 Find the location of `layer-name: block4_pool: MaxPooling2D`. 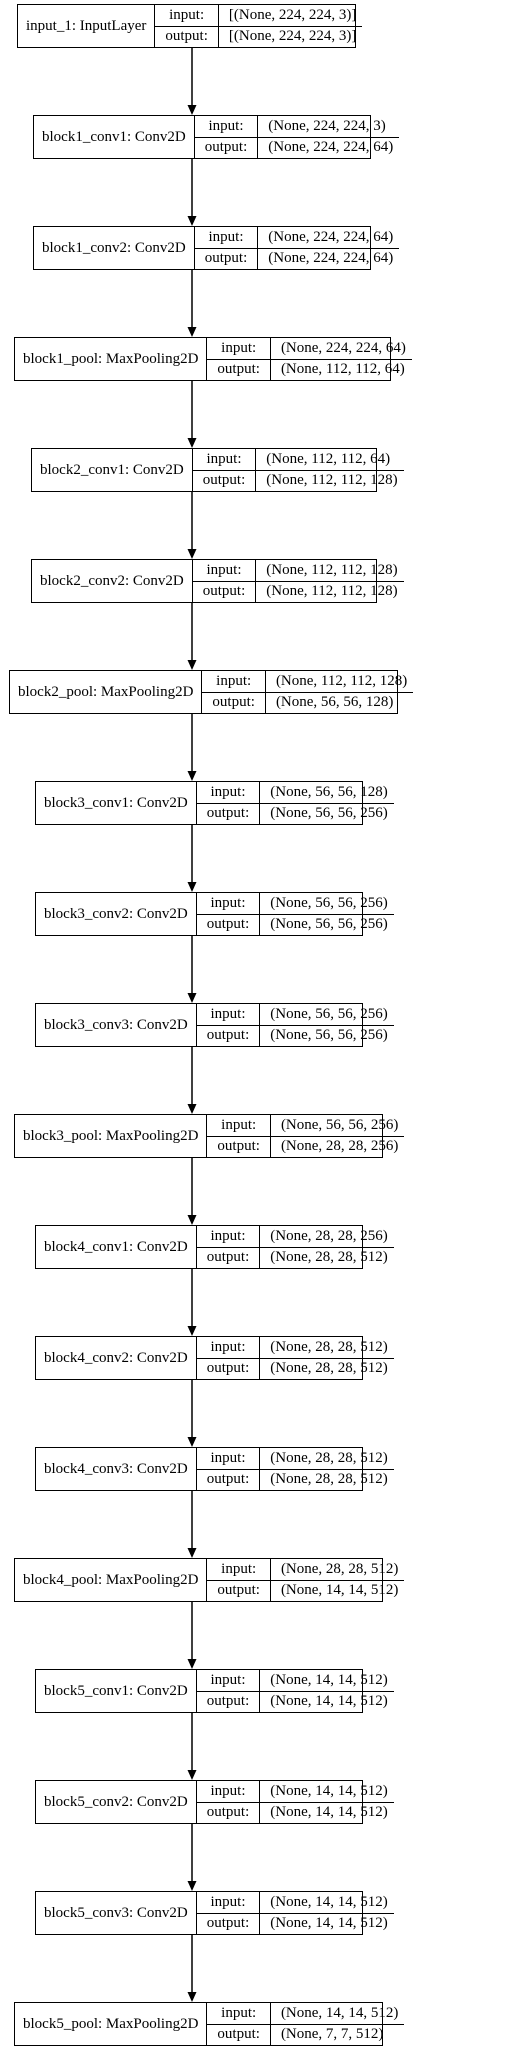

layer-name: block4_pool: MaxPooling2D is located at coordinates (111, 1580).